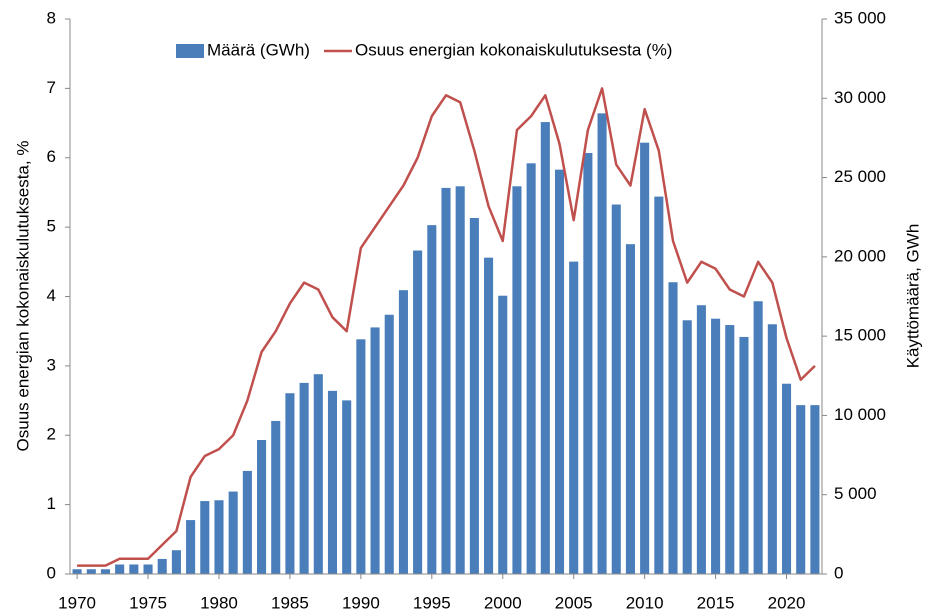 Image resolution: width=926 pixels, height=614 pixels. What do you see at coordinates (860, 176) in the screenshot?
I see `y2-tick-label: 25 000` at bounding box center [860, 176].